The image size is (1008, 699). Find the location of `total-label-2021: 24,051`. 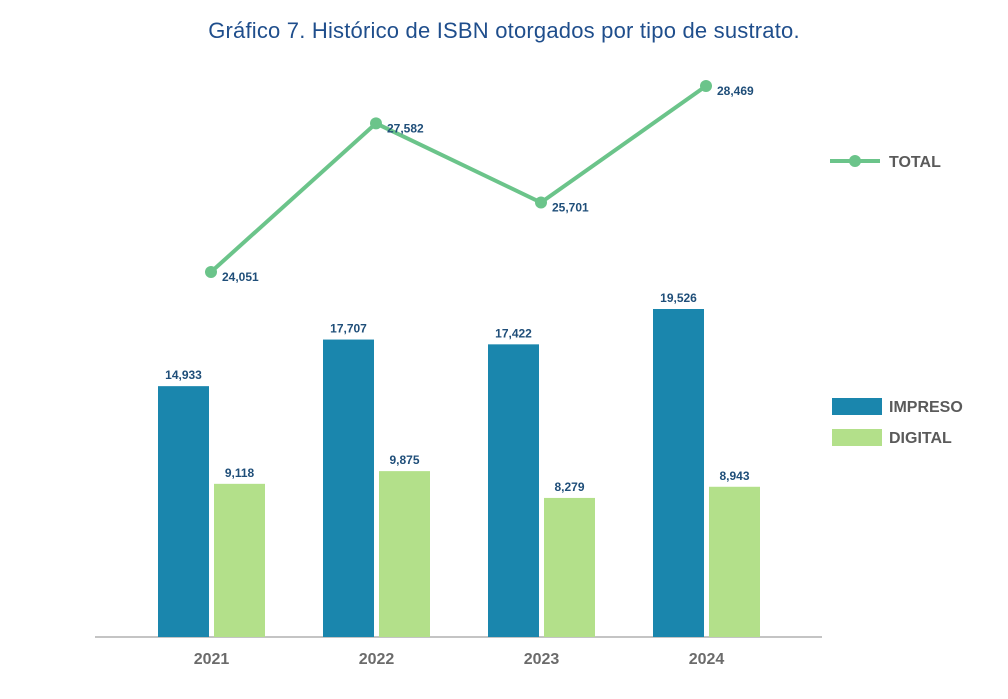

total-label-2021: 24,051 is located at coordinates (240, 277).